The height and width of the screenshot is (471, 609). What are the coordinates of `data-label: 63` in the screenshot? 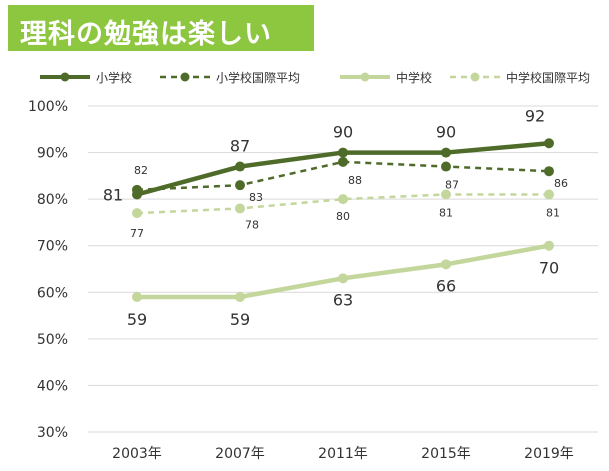 It's located at (343, 299).